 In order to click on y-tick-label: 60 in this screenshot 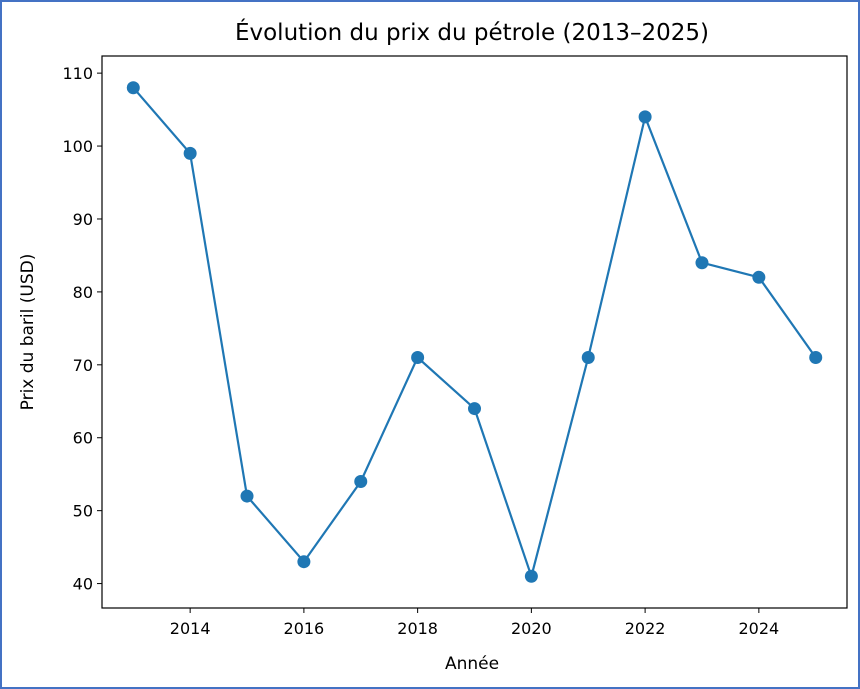, I will do `click(83, 438)`.